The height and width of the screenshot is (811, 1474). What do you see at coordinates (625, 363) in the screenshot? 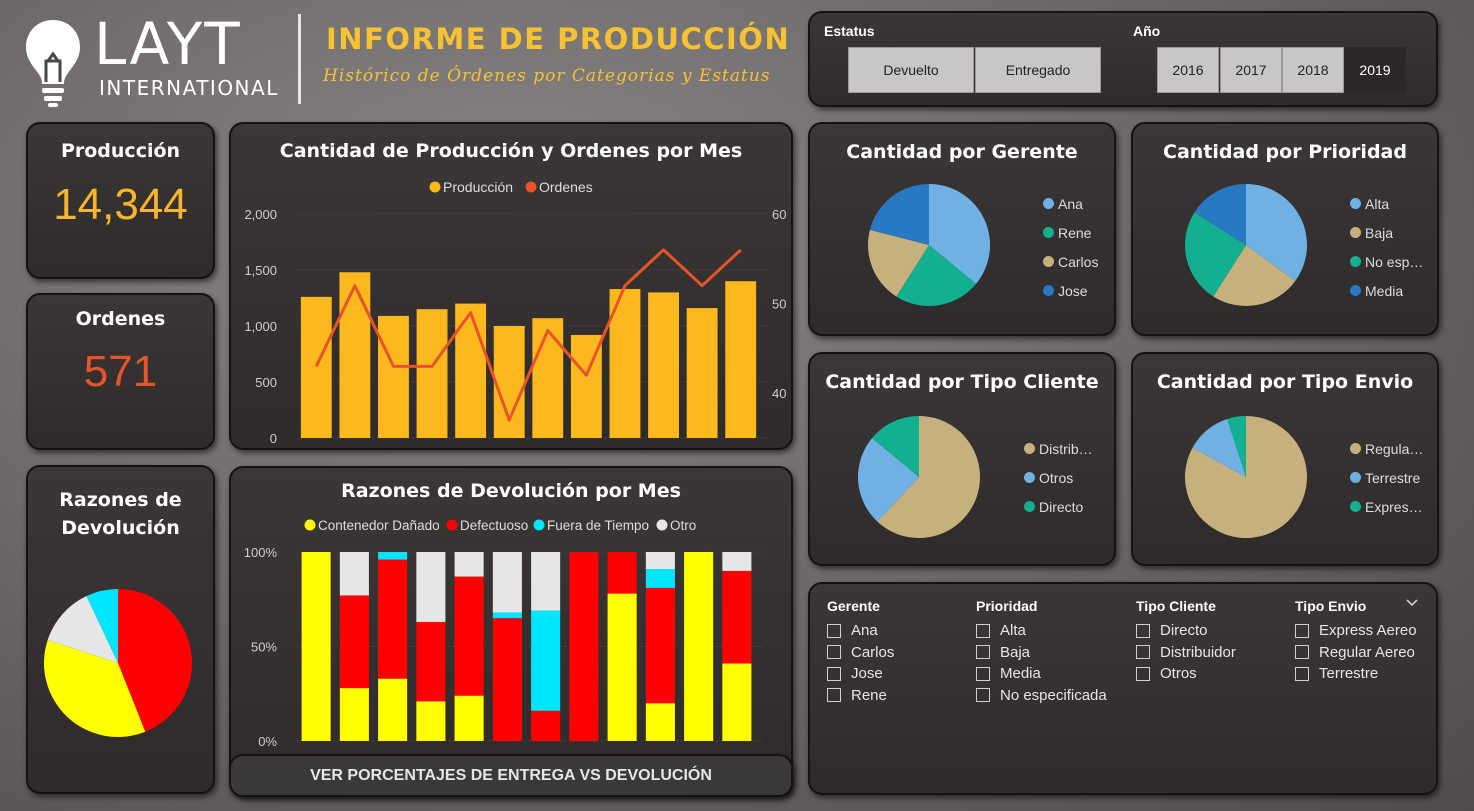
I see `production-bar` at bounding box center [625, 363].